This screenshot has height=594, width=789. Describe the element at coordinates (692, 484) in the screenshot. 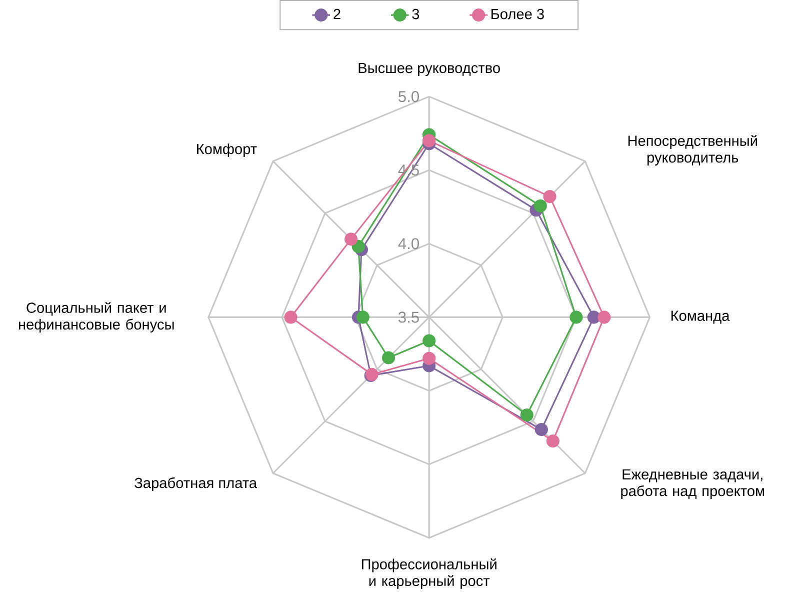

I see `spoke-label: Ежедневные задачи, работа над проектом` at that location.